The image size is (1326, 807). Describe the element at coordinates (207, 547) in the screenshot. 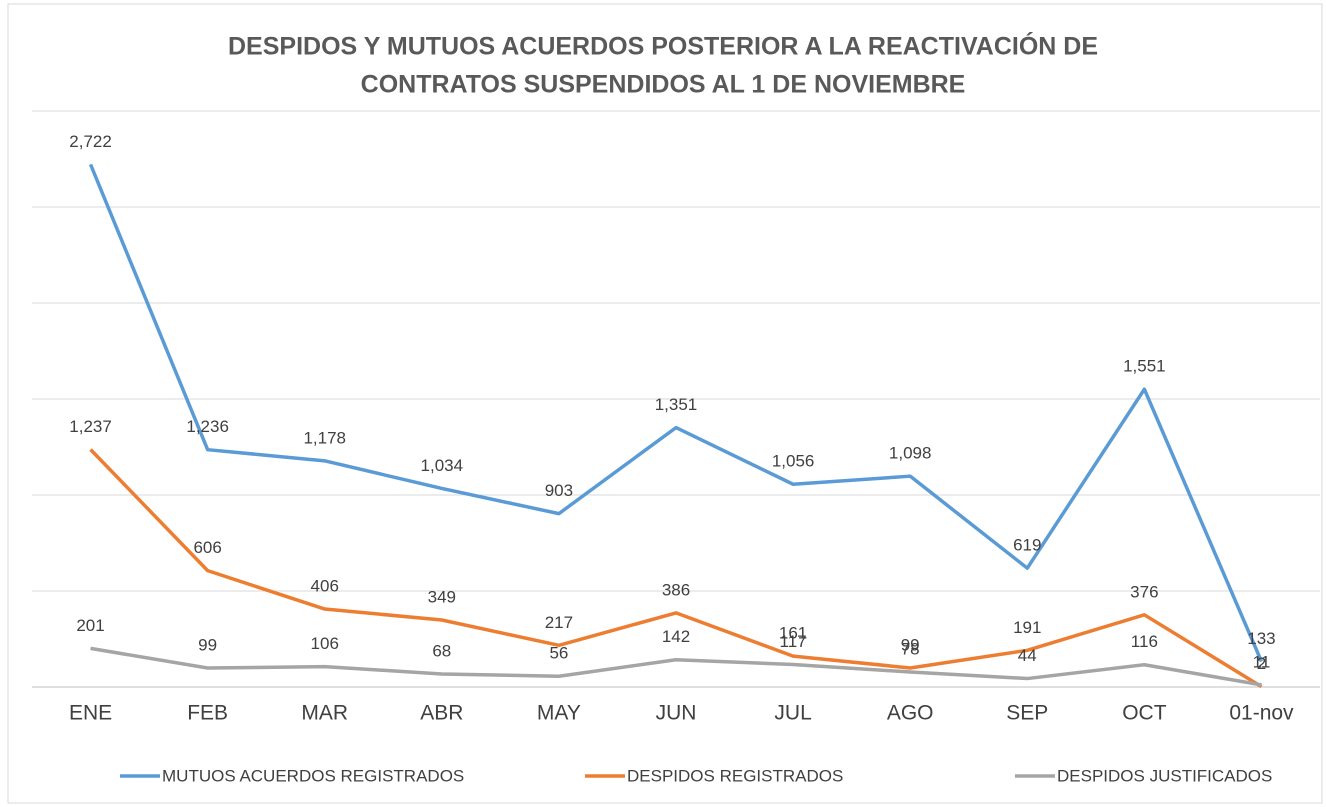

I see `data-label: 606` at that location.